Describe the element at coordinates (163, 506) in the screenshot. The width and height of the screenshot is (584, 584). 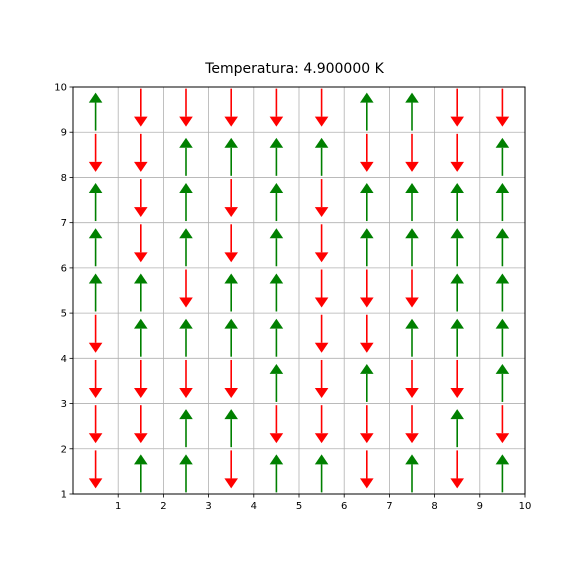
I see `x-tick-label: 2` at that location.